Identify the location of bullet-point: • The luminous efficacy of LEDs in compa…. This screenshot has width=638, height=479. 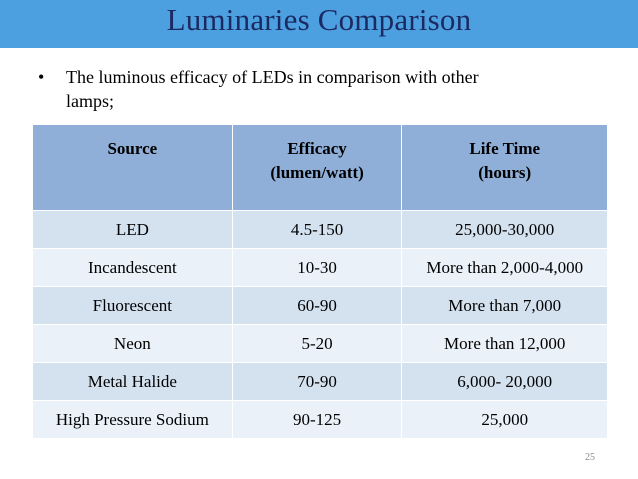
(318, 89).